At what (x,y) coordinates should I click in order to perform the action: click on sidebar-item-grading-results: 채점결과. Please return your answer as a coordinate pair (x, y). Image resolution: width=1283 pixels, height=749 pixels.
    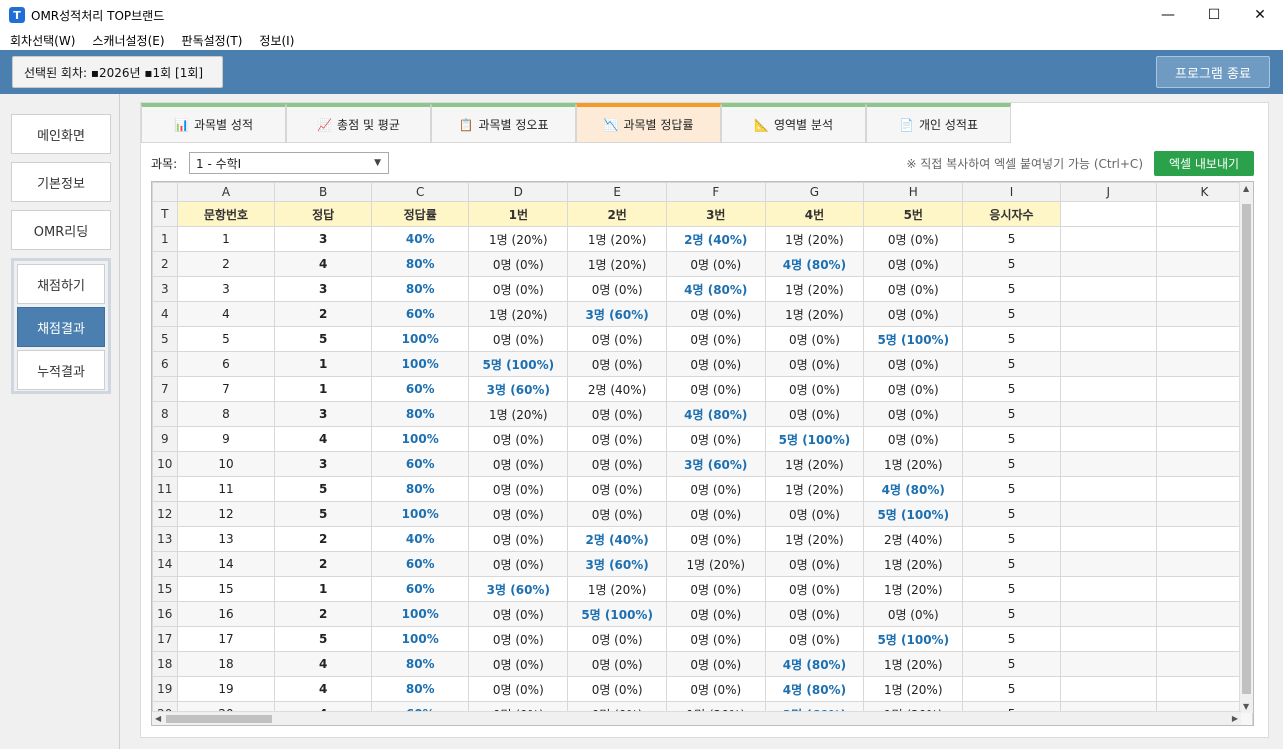
    Looking at the image, I should click on (61, 327).